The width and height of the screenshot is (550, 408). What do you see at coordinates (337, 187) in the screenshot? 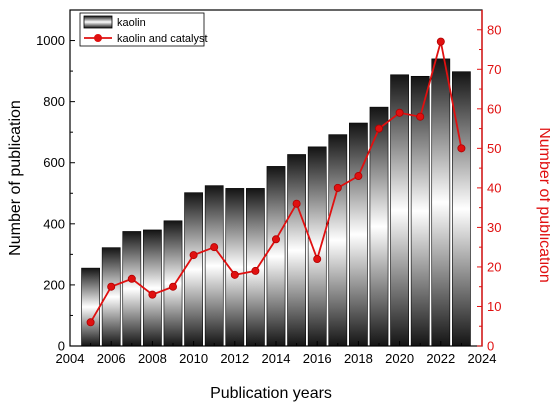
I see `point-kaolin-and-catalyst-2017` at bounding box center [337, 187].